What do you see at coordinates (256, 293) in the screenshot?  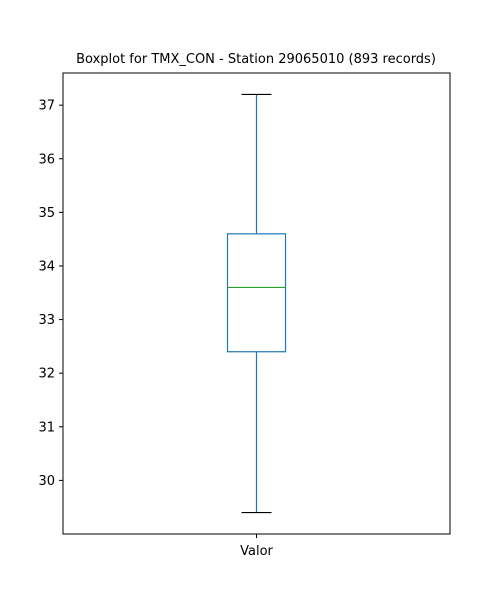 I see `iqr-box` at bounding box center [256, 293].